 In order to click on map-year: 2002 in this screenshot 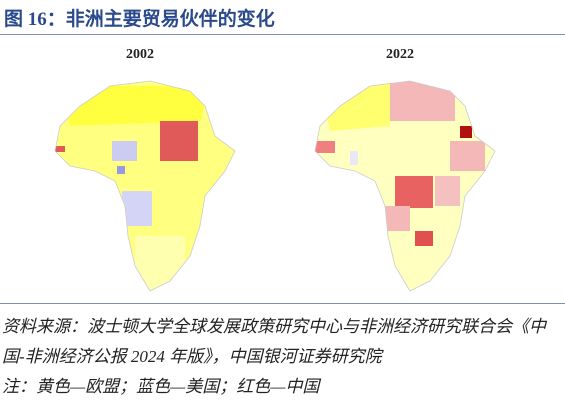, I will do `click(140, 54)`.